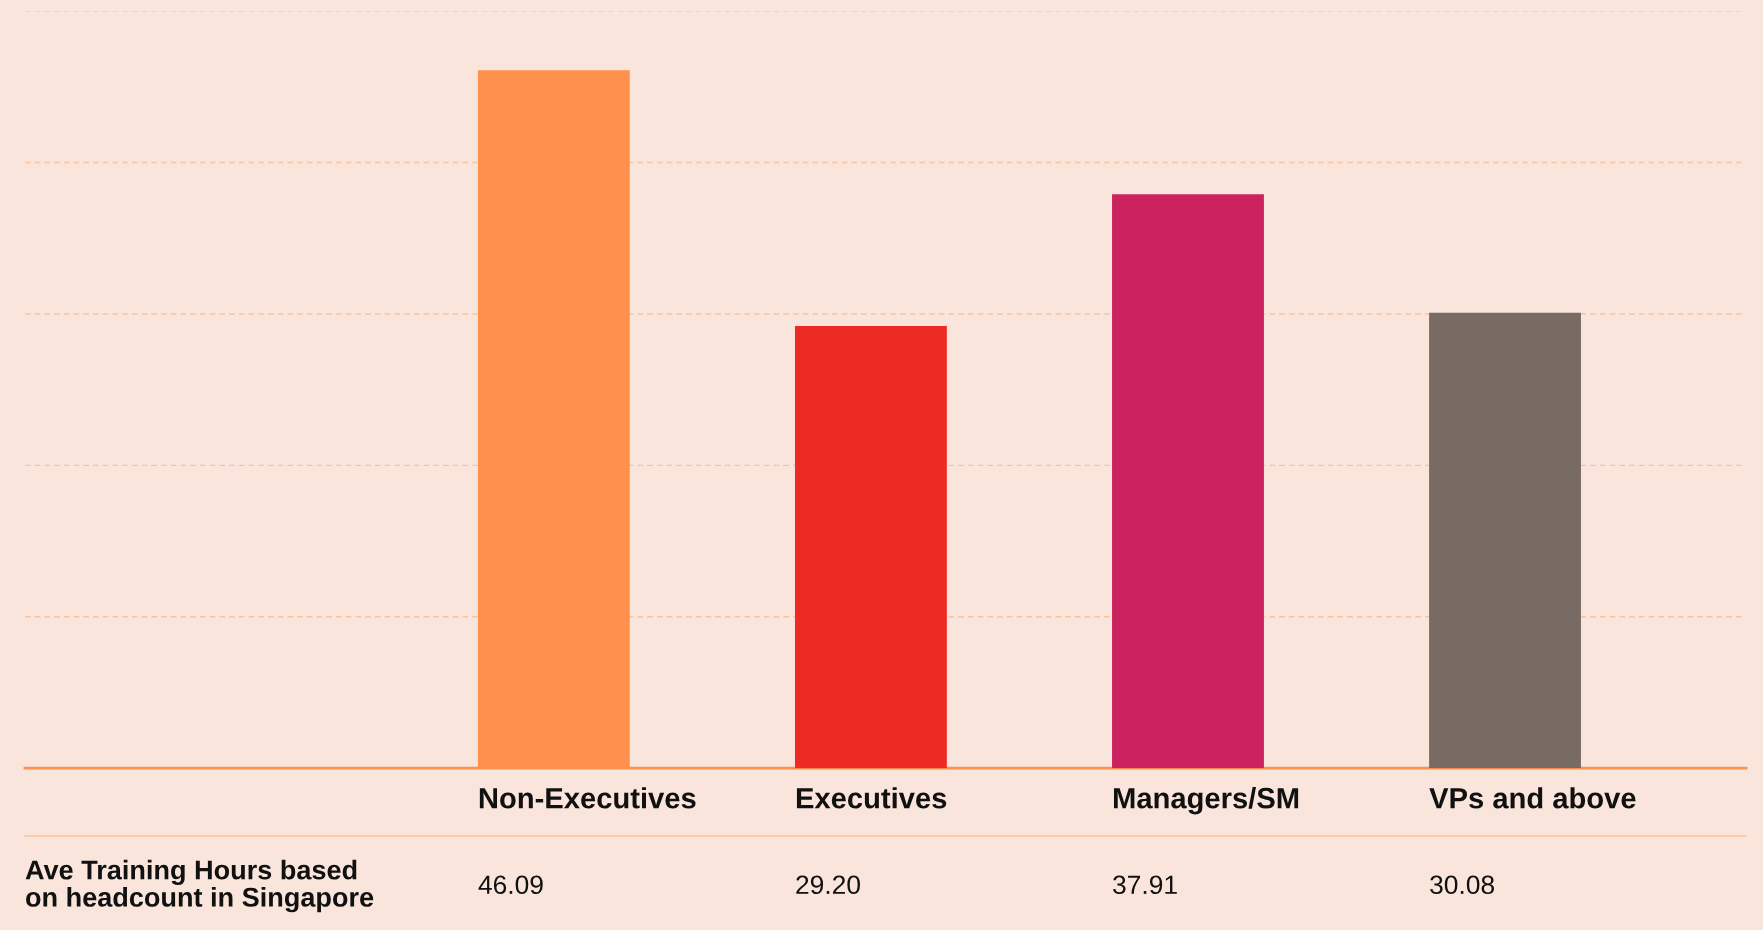 This screenshot has width=1763, height=930. What do you see at coordinates (828, 885) in the screenshot?
I see `data-label: 29.20` at bounding box center [828, 885].